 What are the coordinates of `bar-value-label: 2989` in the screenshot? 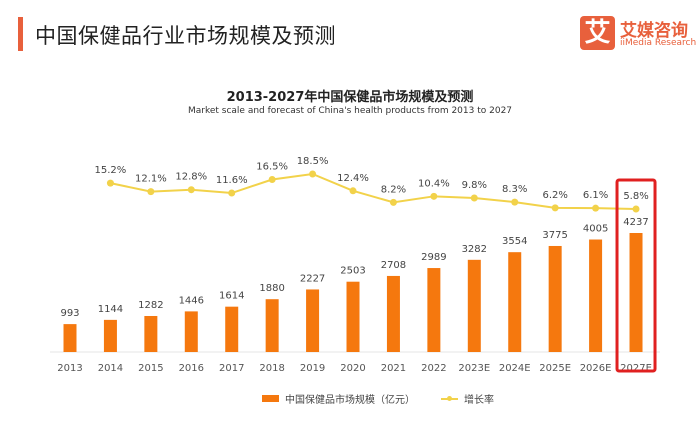 It's located at (433, 257).